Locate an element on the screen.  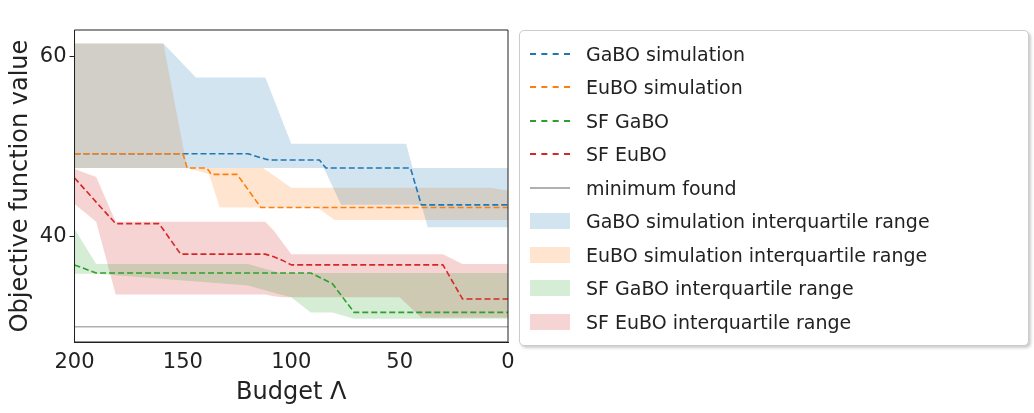
y-tick-label: 60 is located at coordinates (53, 55).